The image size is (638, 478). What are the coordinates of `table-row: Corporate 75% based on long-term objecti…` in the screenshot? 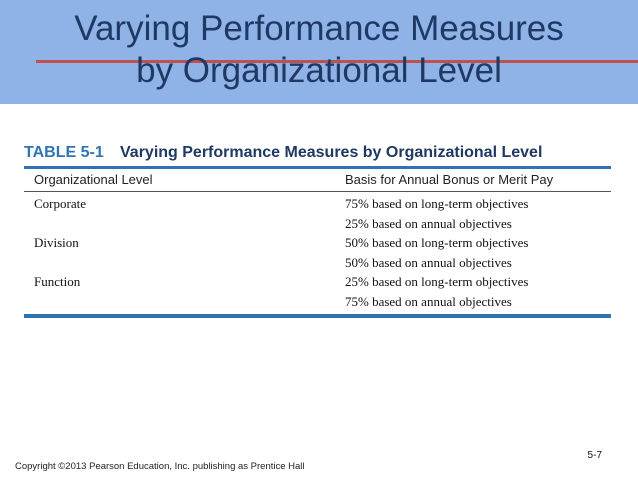 It's located at (317, 204).